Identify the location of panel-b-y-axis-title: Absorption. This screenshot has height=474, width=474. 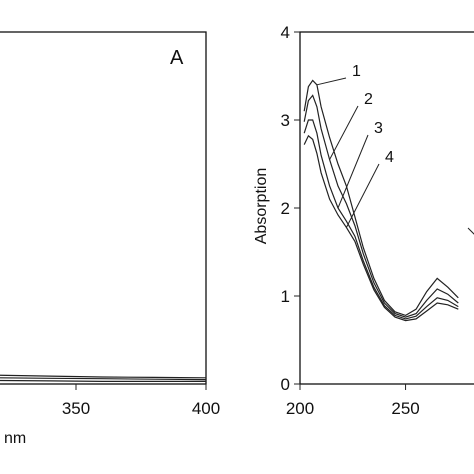
(261, 206).